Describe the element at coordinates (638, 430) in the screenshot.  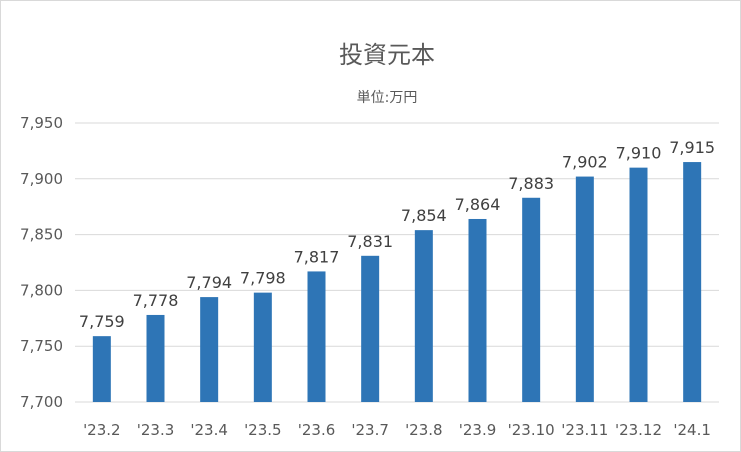
I see `x-tick-label: '23.12` at that location.